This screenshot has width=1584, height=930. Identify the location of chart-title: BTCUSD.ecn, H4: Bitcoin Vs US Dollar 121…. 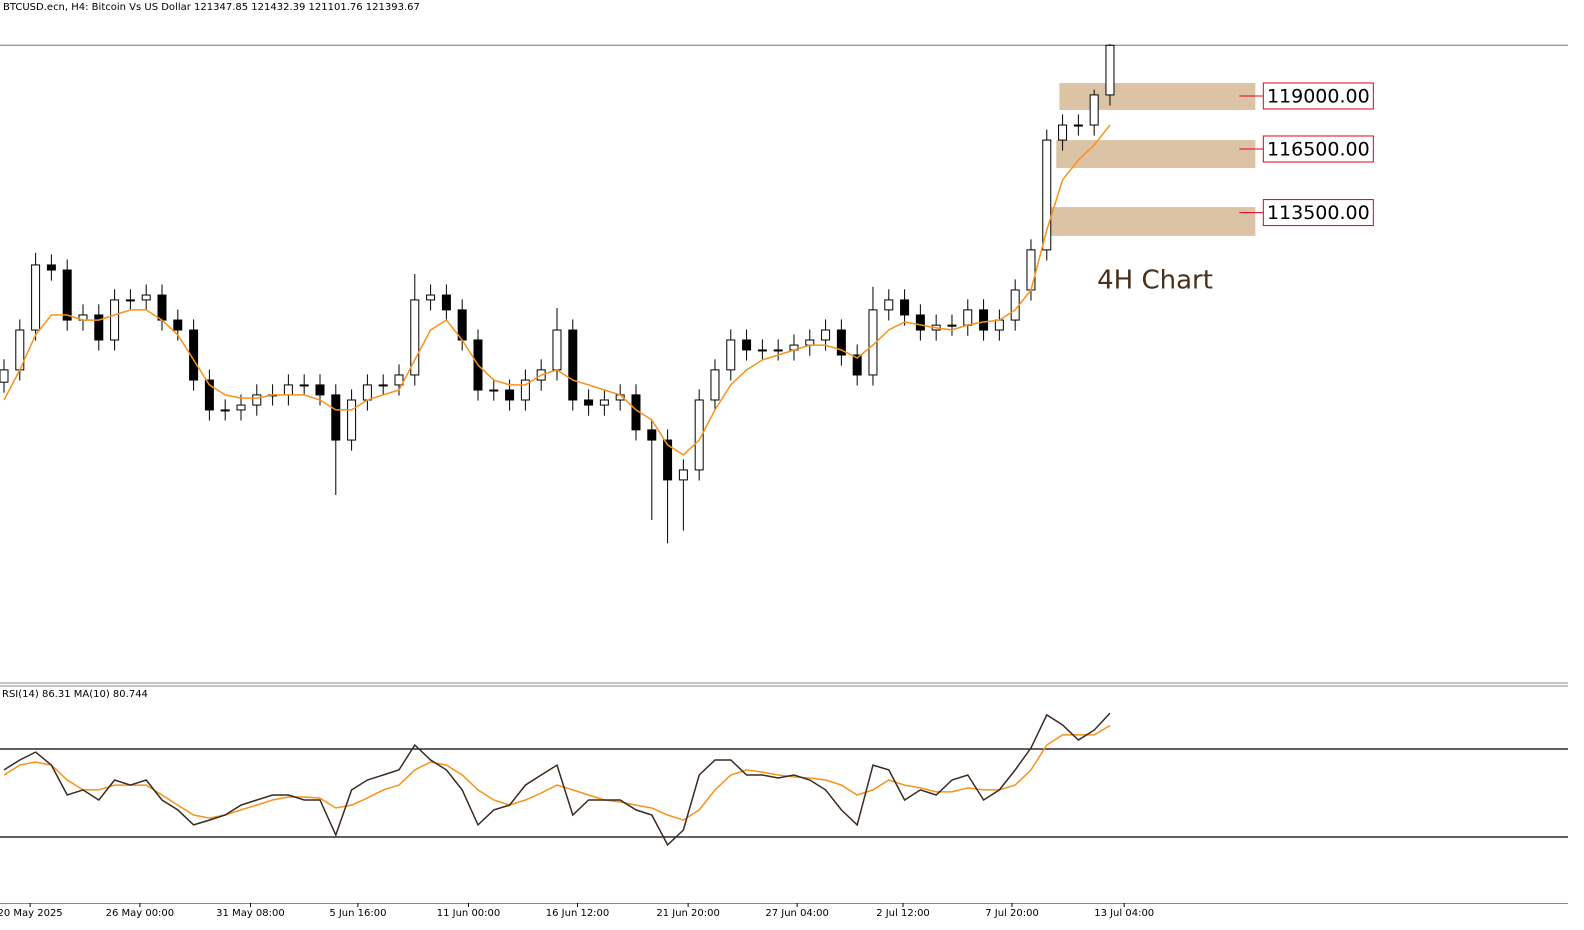
(211, 7).